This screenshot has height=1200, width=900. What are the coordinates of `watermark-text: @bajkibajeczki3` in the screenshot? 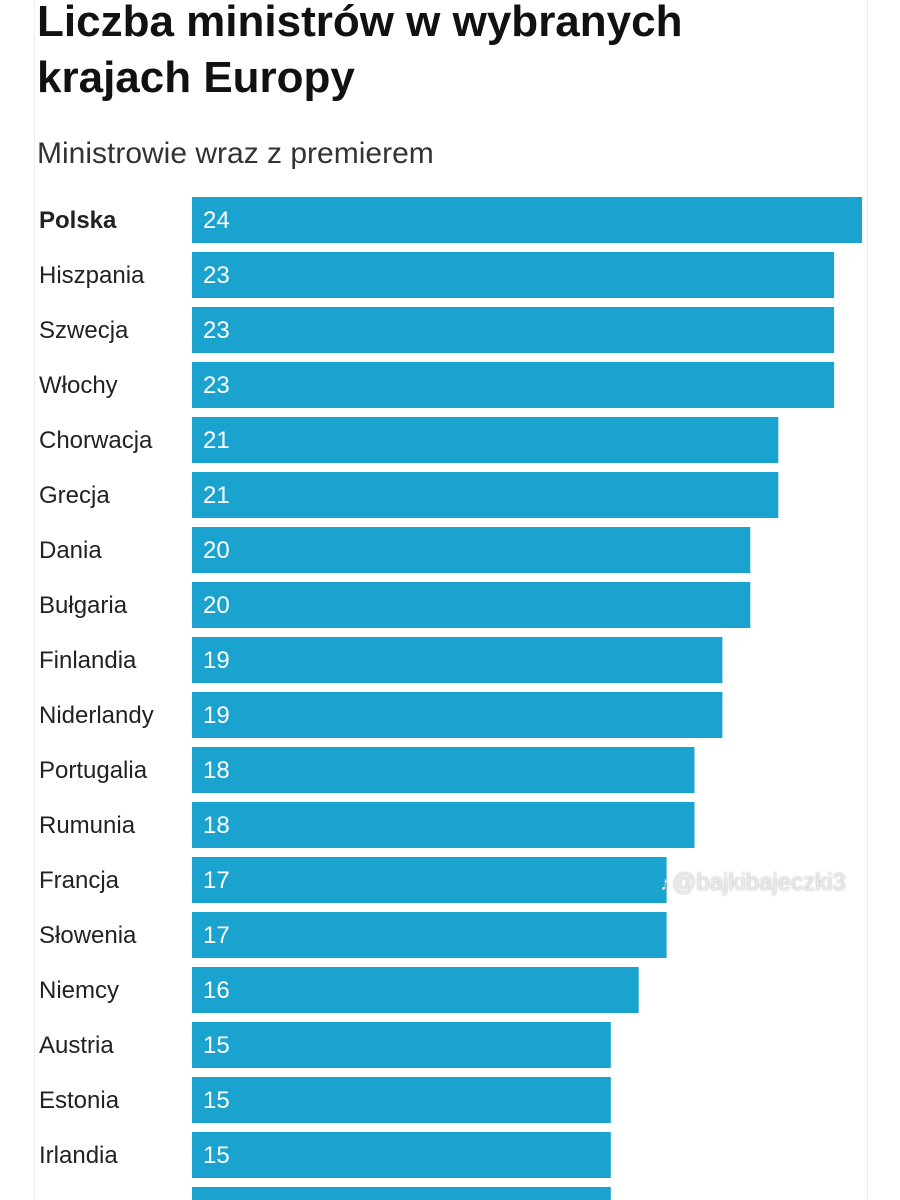 It's located at (759, 882).